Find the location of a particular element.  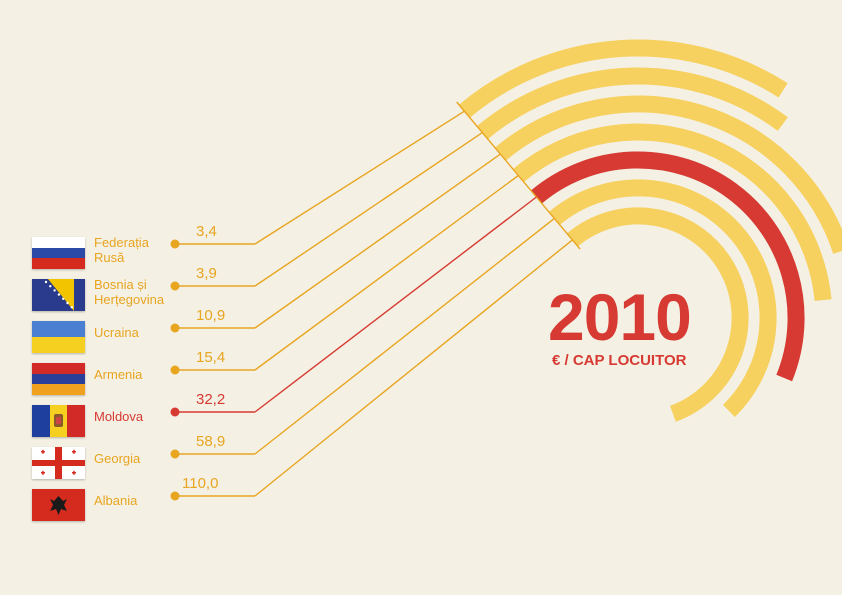

connector-diag-bosnia is located at coordinates (368, 209).